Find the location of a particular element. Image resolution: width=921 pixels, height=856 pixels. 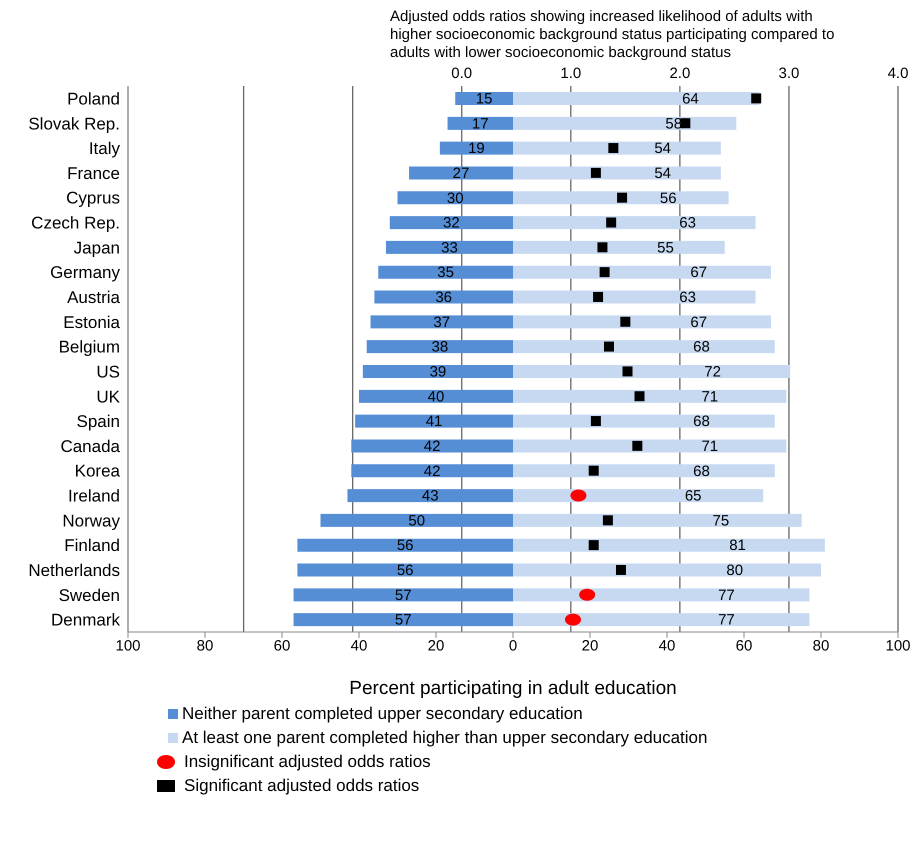

data-label: 30 is located at coordinates (455, 198).